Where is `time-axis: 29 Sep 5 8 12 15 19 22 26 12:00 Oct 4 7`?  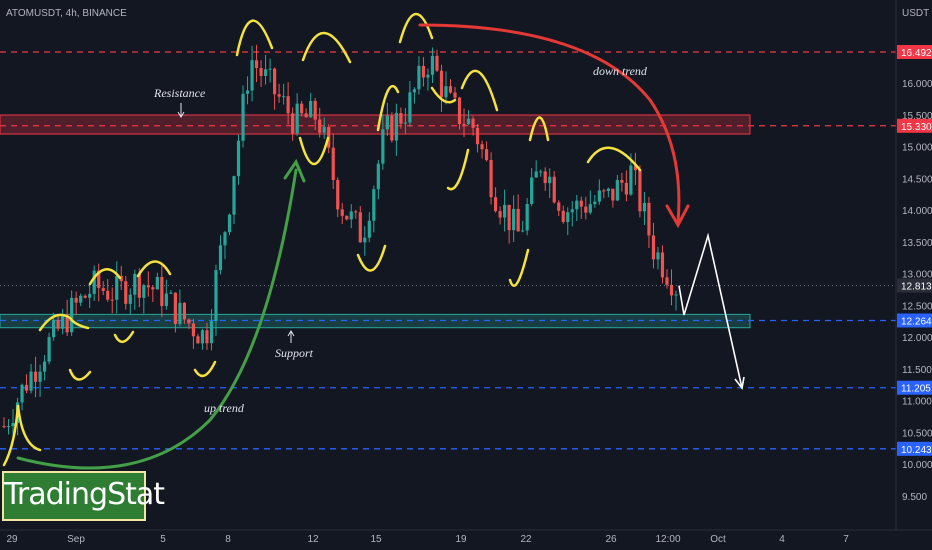 time-axis: 29 Sep 5 8 12 15 19 22 26 12:00 Oct 4 7 is located at coordinates (427, 539).